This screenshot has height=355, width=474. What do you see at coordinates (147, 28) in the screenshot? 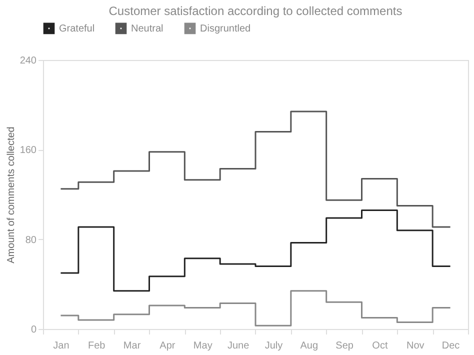
I see `legend-label: Neutral` at bounding box center [147, 28].